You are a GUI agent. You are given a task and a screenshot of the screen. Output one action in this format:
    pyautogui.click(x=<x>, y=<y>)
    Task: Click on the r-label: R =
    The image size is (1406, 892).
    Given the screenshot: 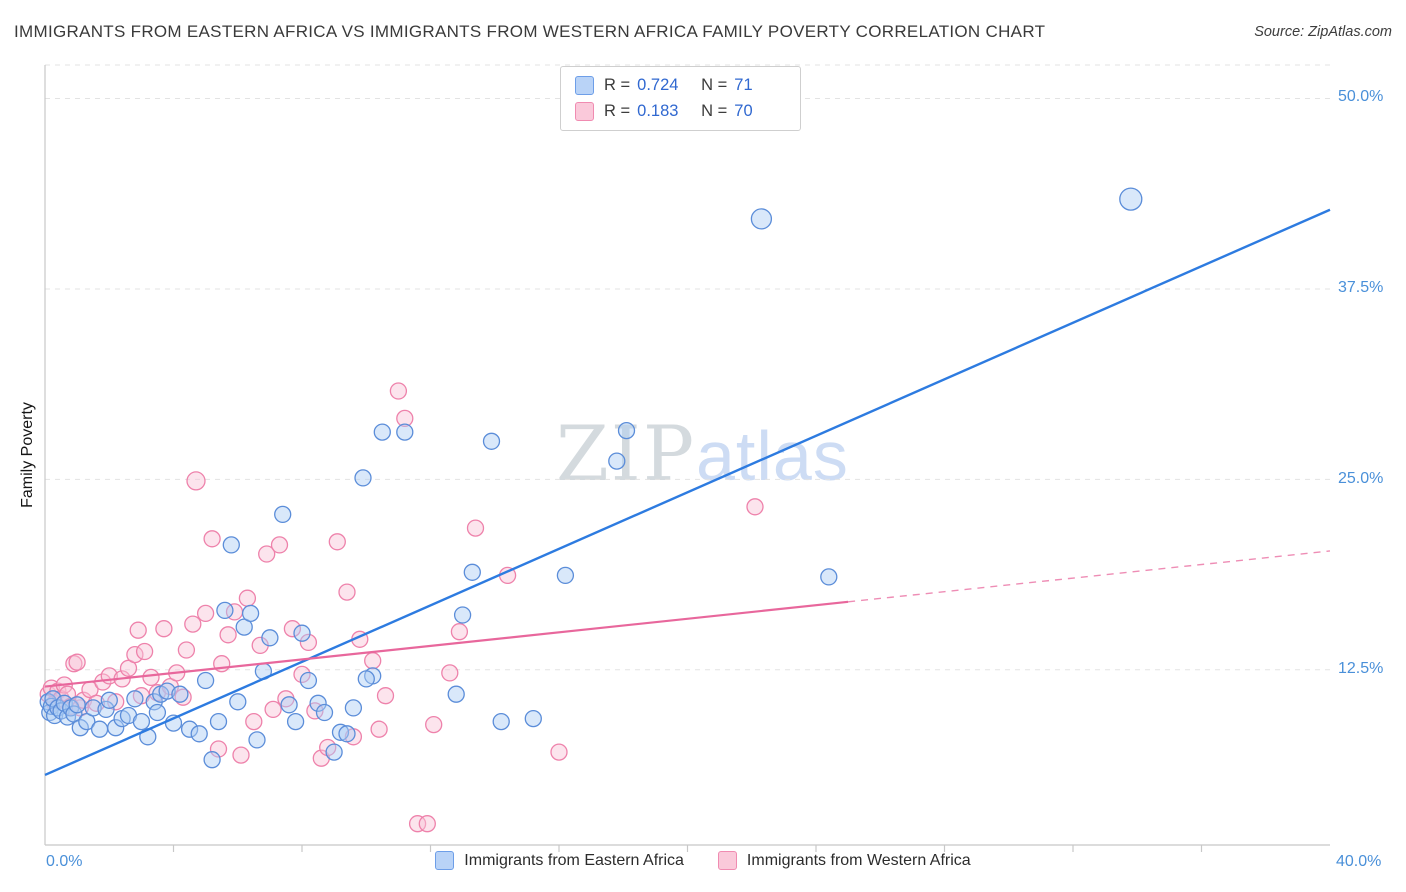 What is the action you would take?
    pyautogui.click(x=617, y=85)
    